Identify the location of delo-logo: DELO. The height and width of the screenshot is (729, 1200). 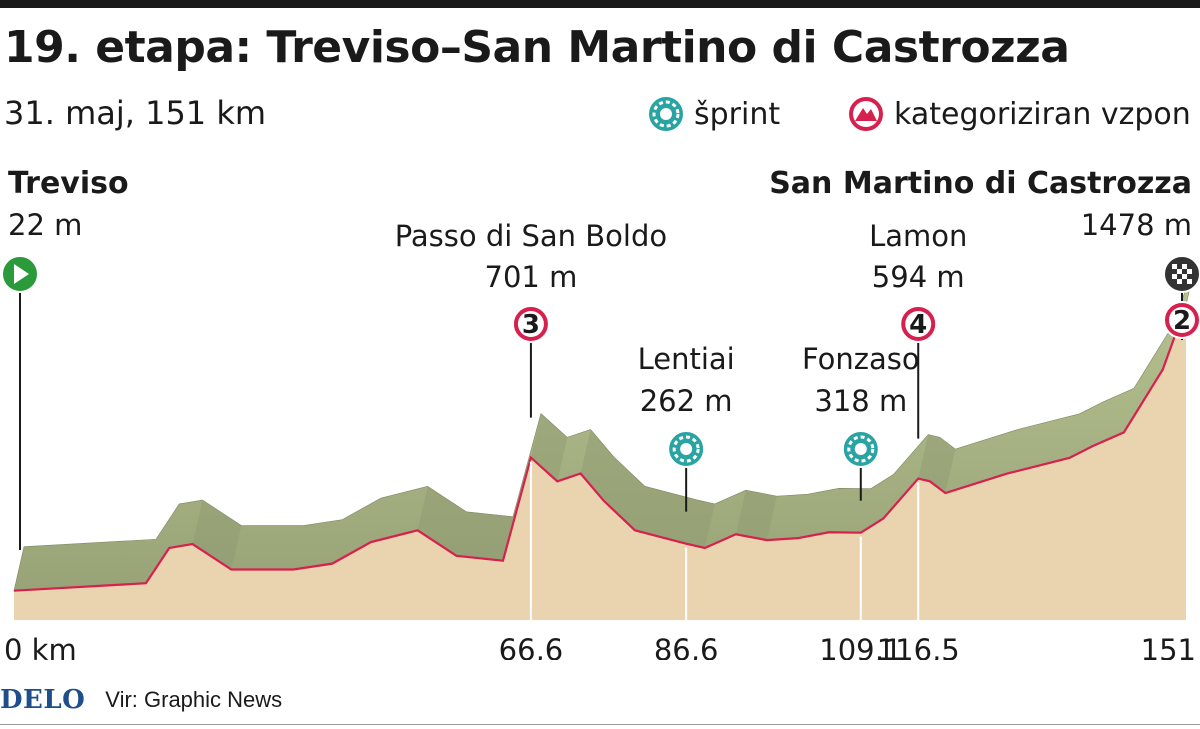
(43, 700).